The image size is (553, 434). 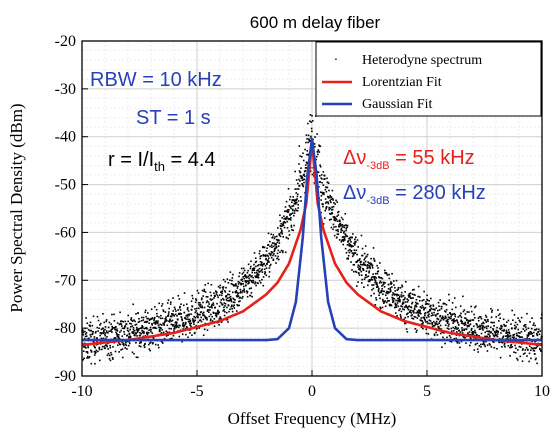 I want to click on x-tick-label: 5, so click(x=427, y=391).